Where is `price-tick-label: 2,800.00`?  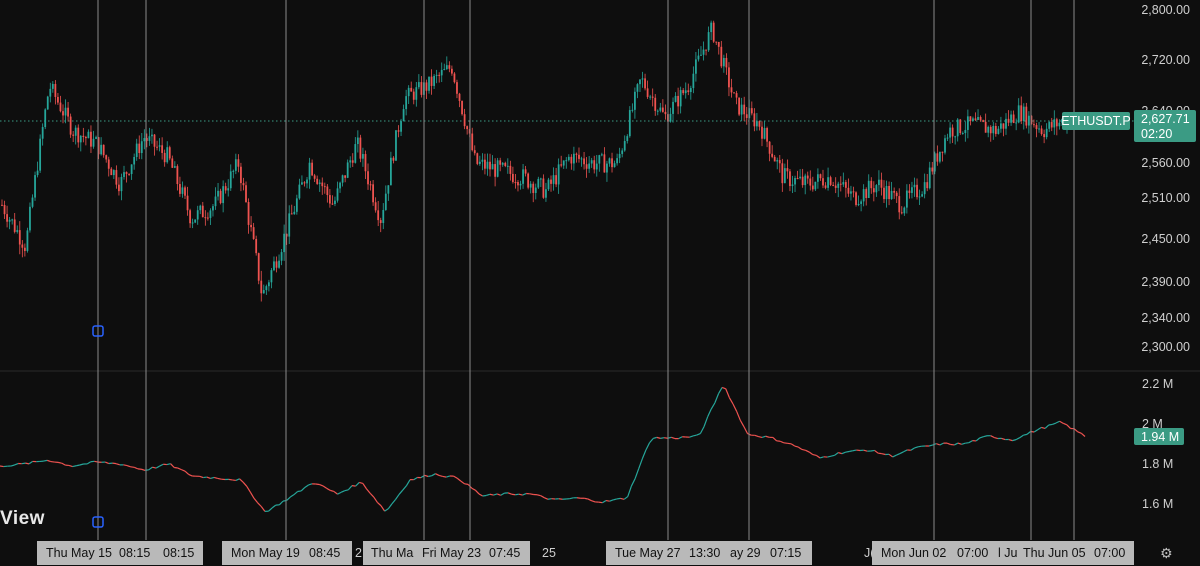
price-tick-label: 2,800.00 is located at coordinates (1165, 10).